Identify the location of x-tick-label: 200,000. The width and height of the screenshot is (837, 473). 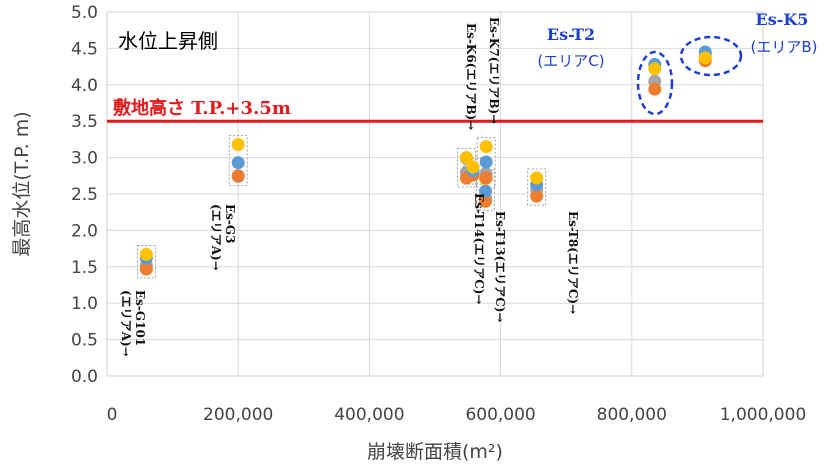
(238, 415).